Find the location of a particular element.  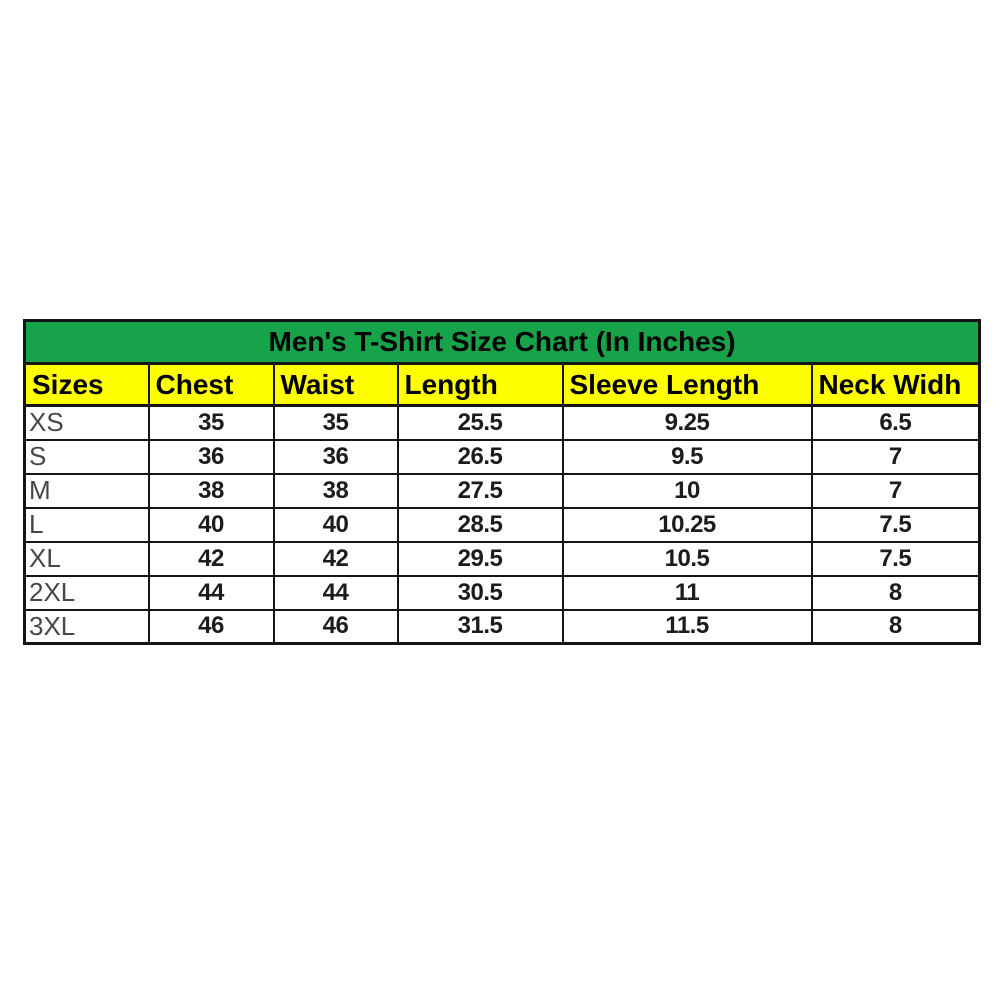

measurement-cell: 29.5 is located at coordinates (480, 558).